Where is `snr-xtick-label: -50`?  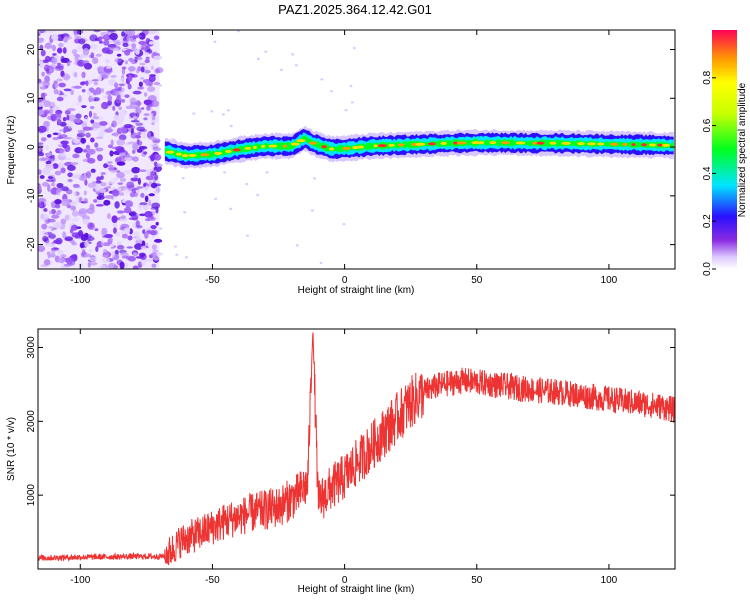 snr-xtick-label: -50 is located at coordinates (212, 580).